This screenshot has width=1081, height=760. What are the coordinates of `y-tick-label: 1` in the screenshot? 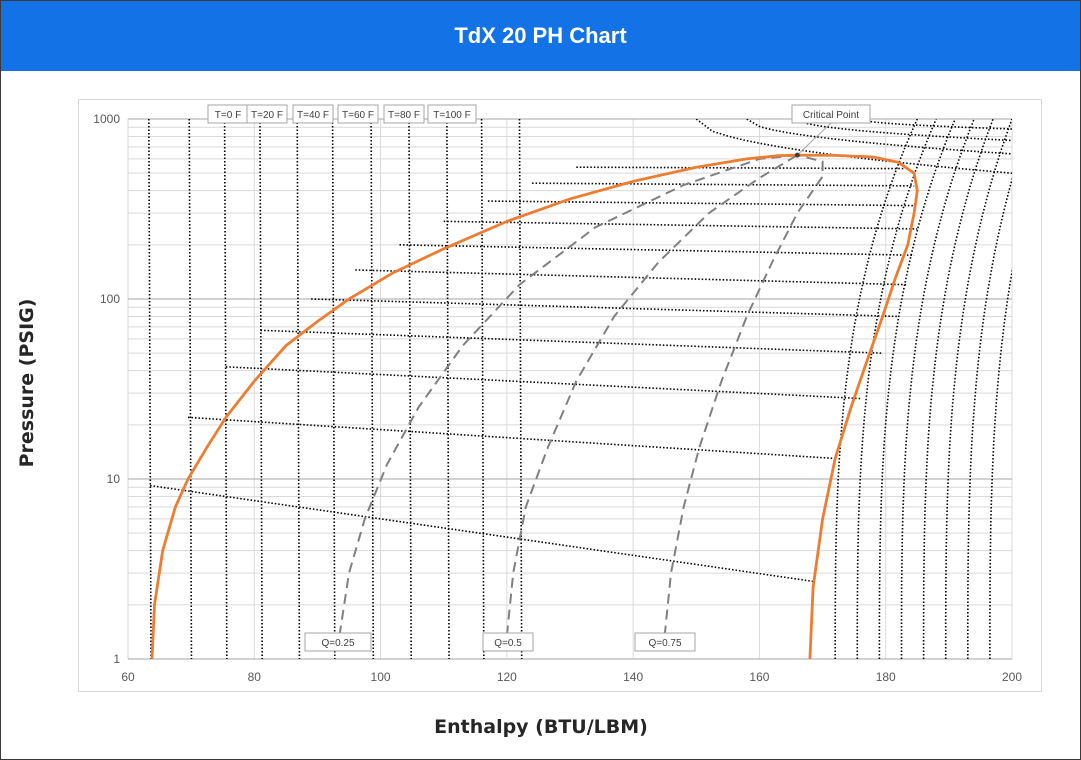 It's located at (116, 659).